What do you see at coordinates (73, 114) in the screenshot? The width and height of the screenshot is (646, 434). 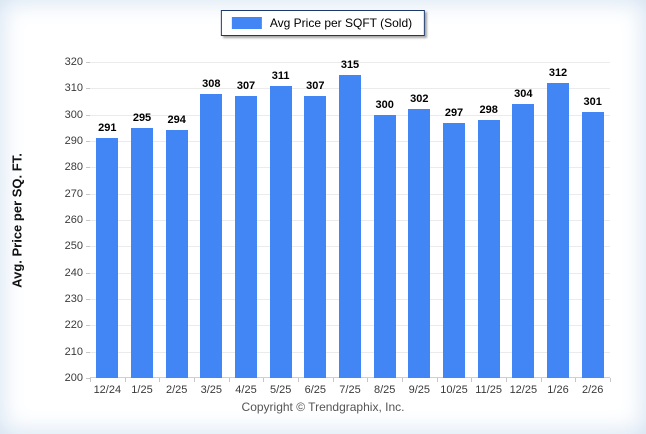 I see `y-tick-label: 300` at bounding box center [73, 114].